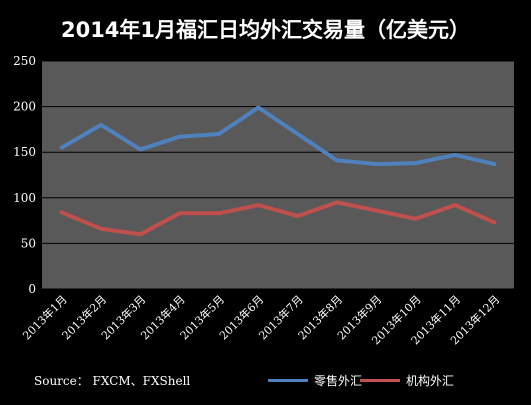 The height and width of the screenshot is (405, 531). What do you see at coordinates (24, 175) in the screenshot?
I see `y-axis: 0 50 100 150 200 250` at bounding box center [24, 175].